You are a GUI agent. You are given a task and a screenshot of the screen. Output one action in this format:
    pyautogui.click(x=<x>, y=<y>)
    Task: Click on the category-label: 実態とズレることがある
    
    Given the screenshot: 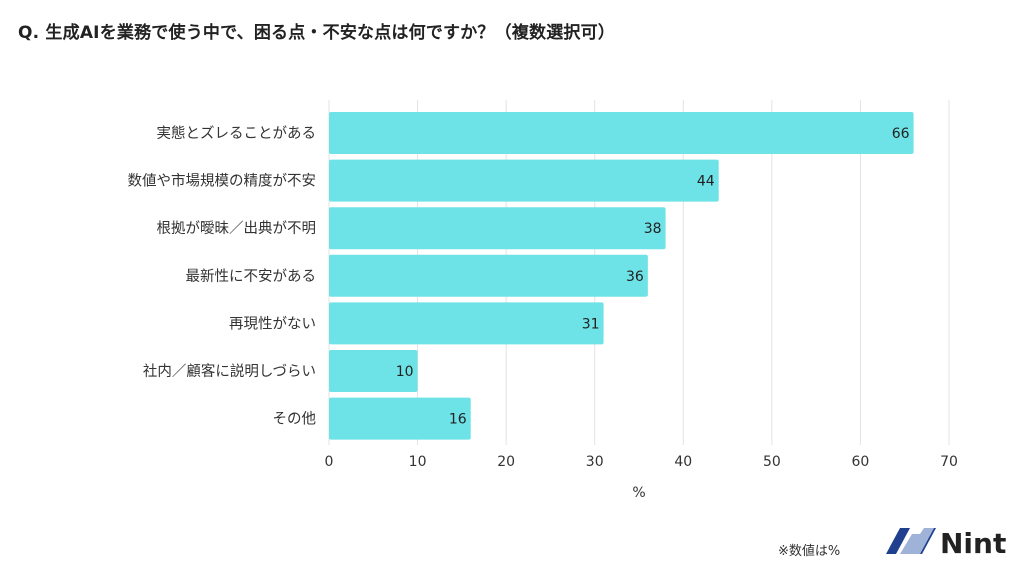 What is the action you would take?
    pyautogui.click(x=237, y=133)
    